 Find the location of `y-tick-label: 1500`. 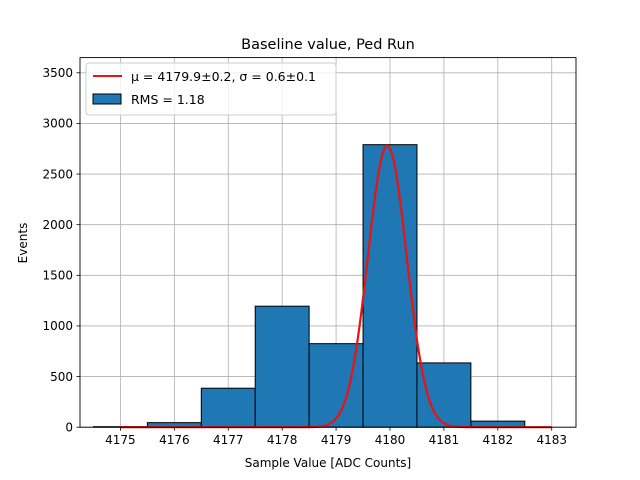

y-tick-label: 1500 is located at coordinates (57, 276).